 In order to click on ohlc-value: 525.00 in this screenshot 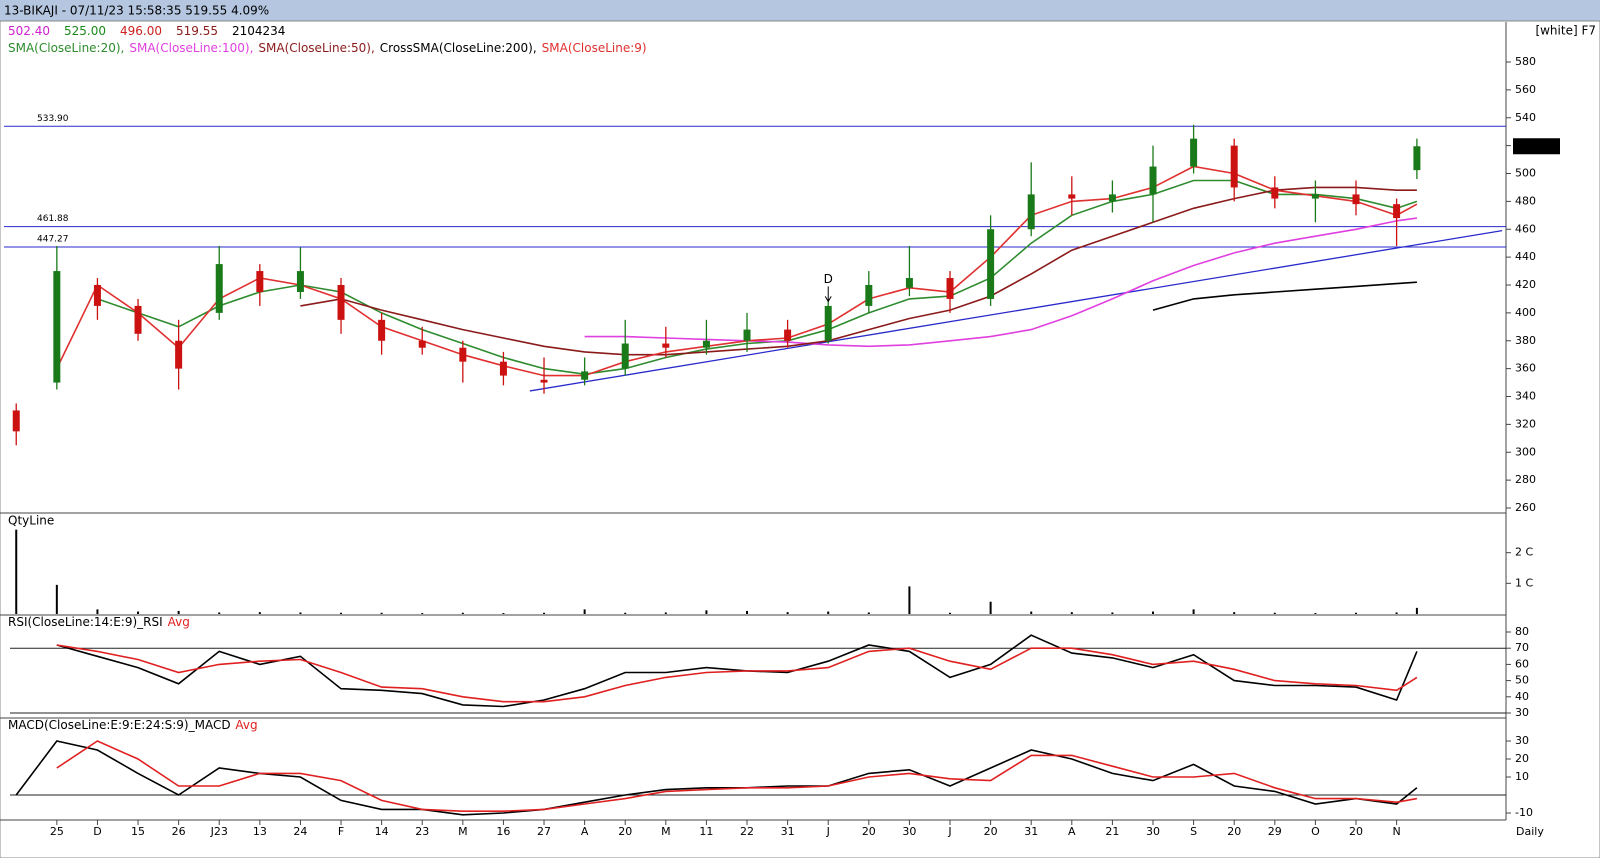, I will do `click(85, 31)`.